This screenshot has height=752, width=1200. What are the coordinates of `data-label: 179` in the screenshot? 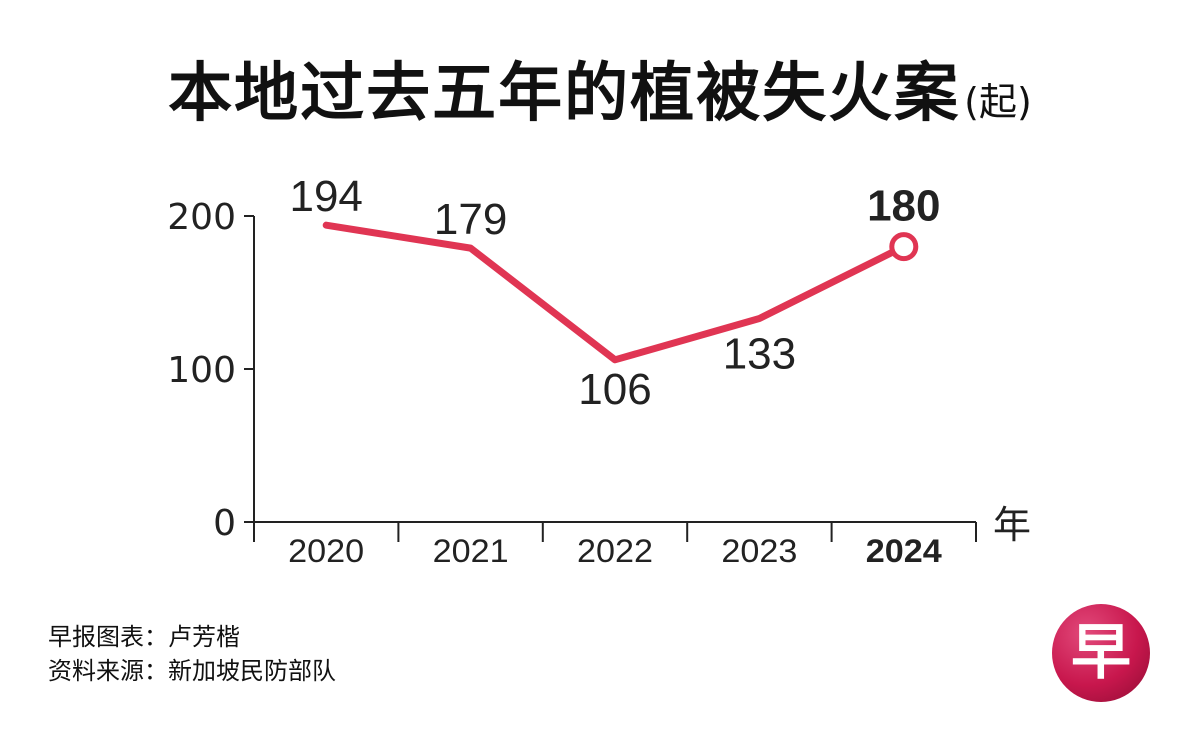 It's located at (470, 219).